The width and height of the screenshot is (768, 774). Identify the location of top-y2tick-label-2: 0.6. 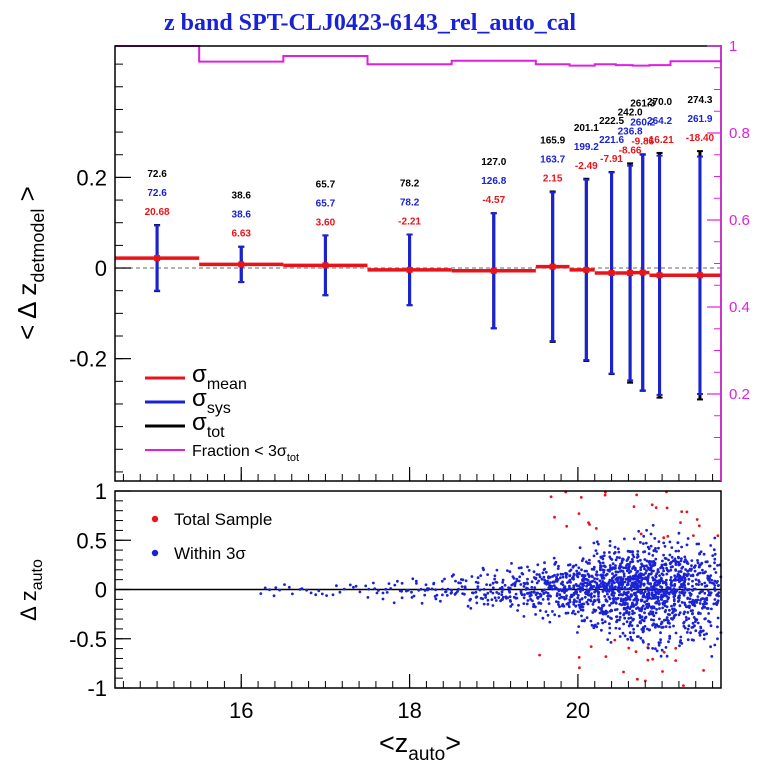
(739, 220).